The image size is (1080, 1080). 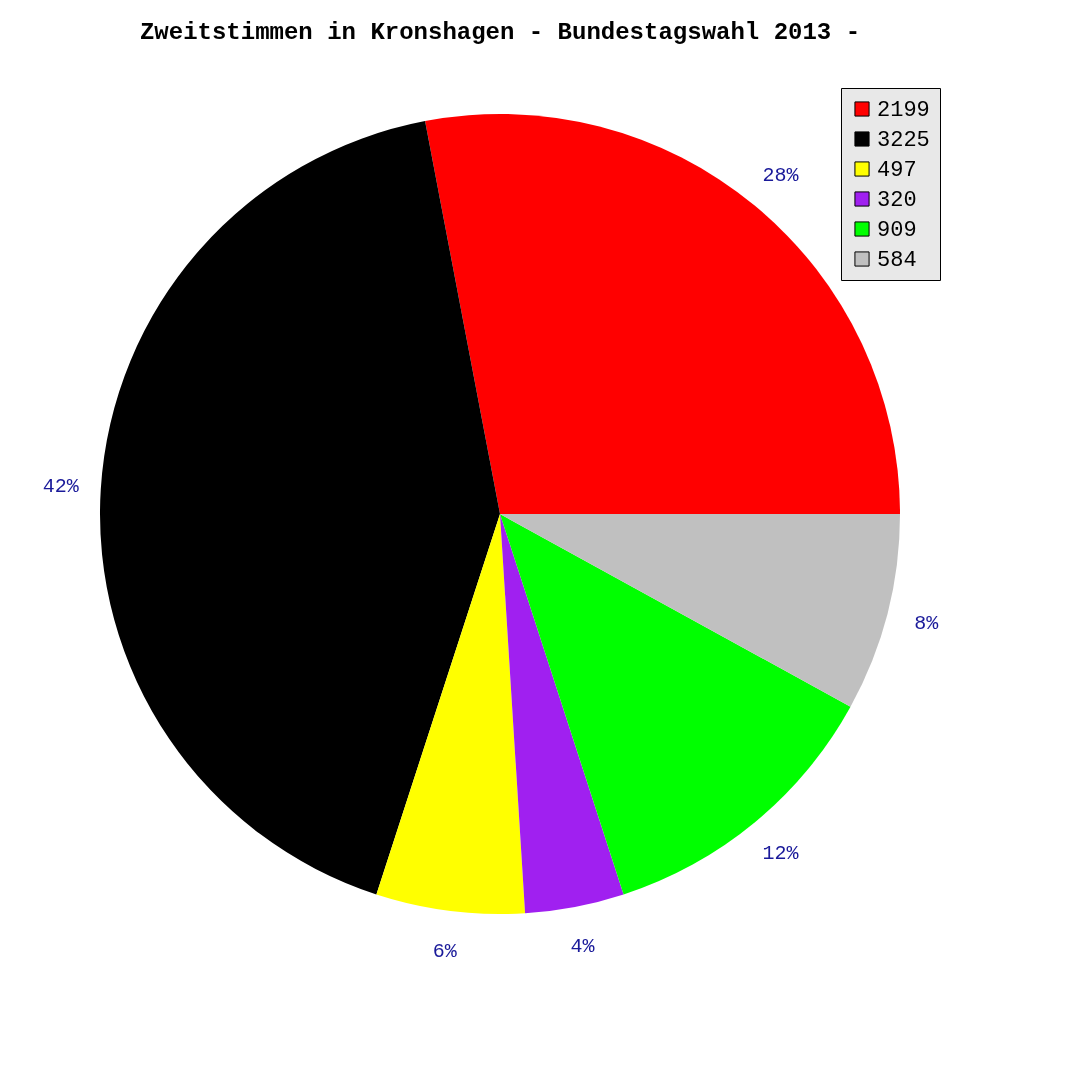 What do you see at coordinates (897, 260) in the screenshot?
I see `legend-label: 584` at bounding box center [897, 260].